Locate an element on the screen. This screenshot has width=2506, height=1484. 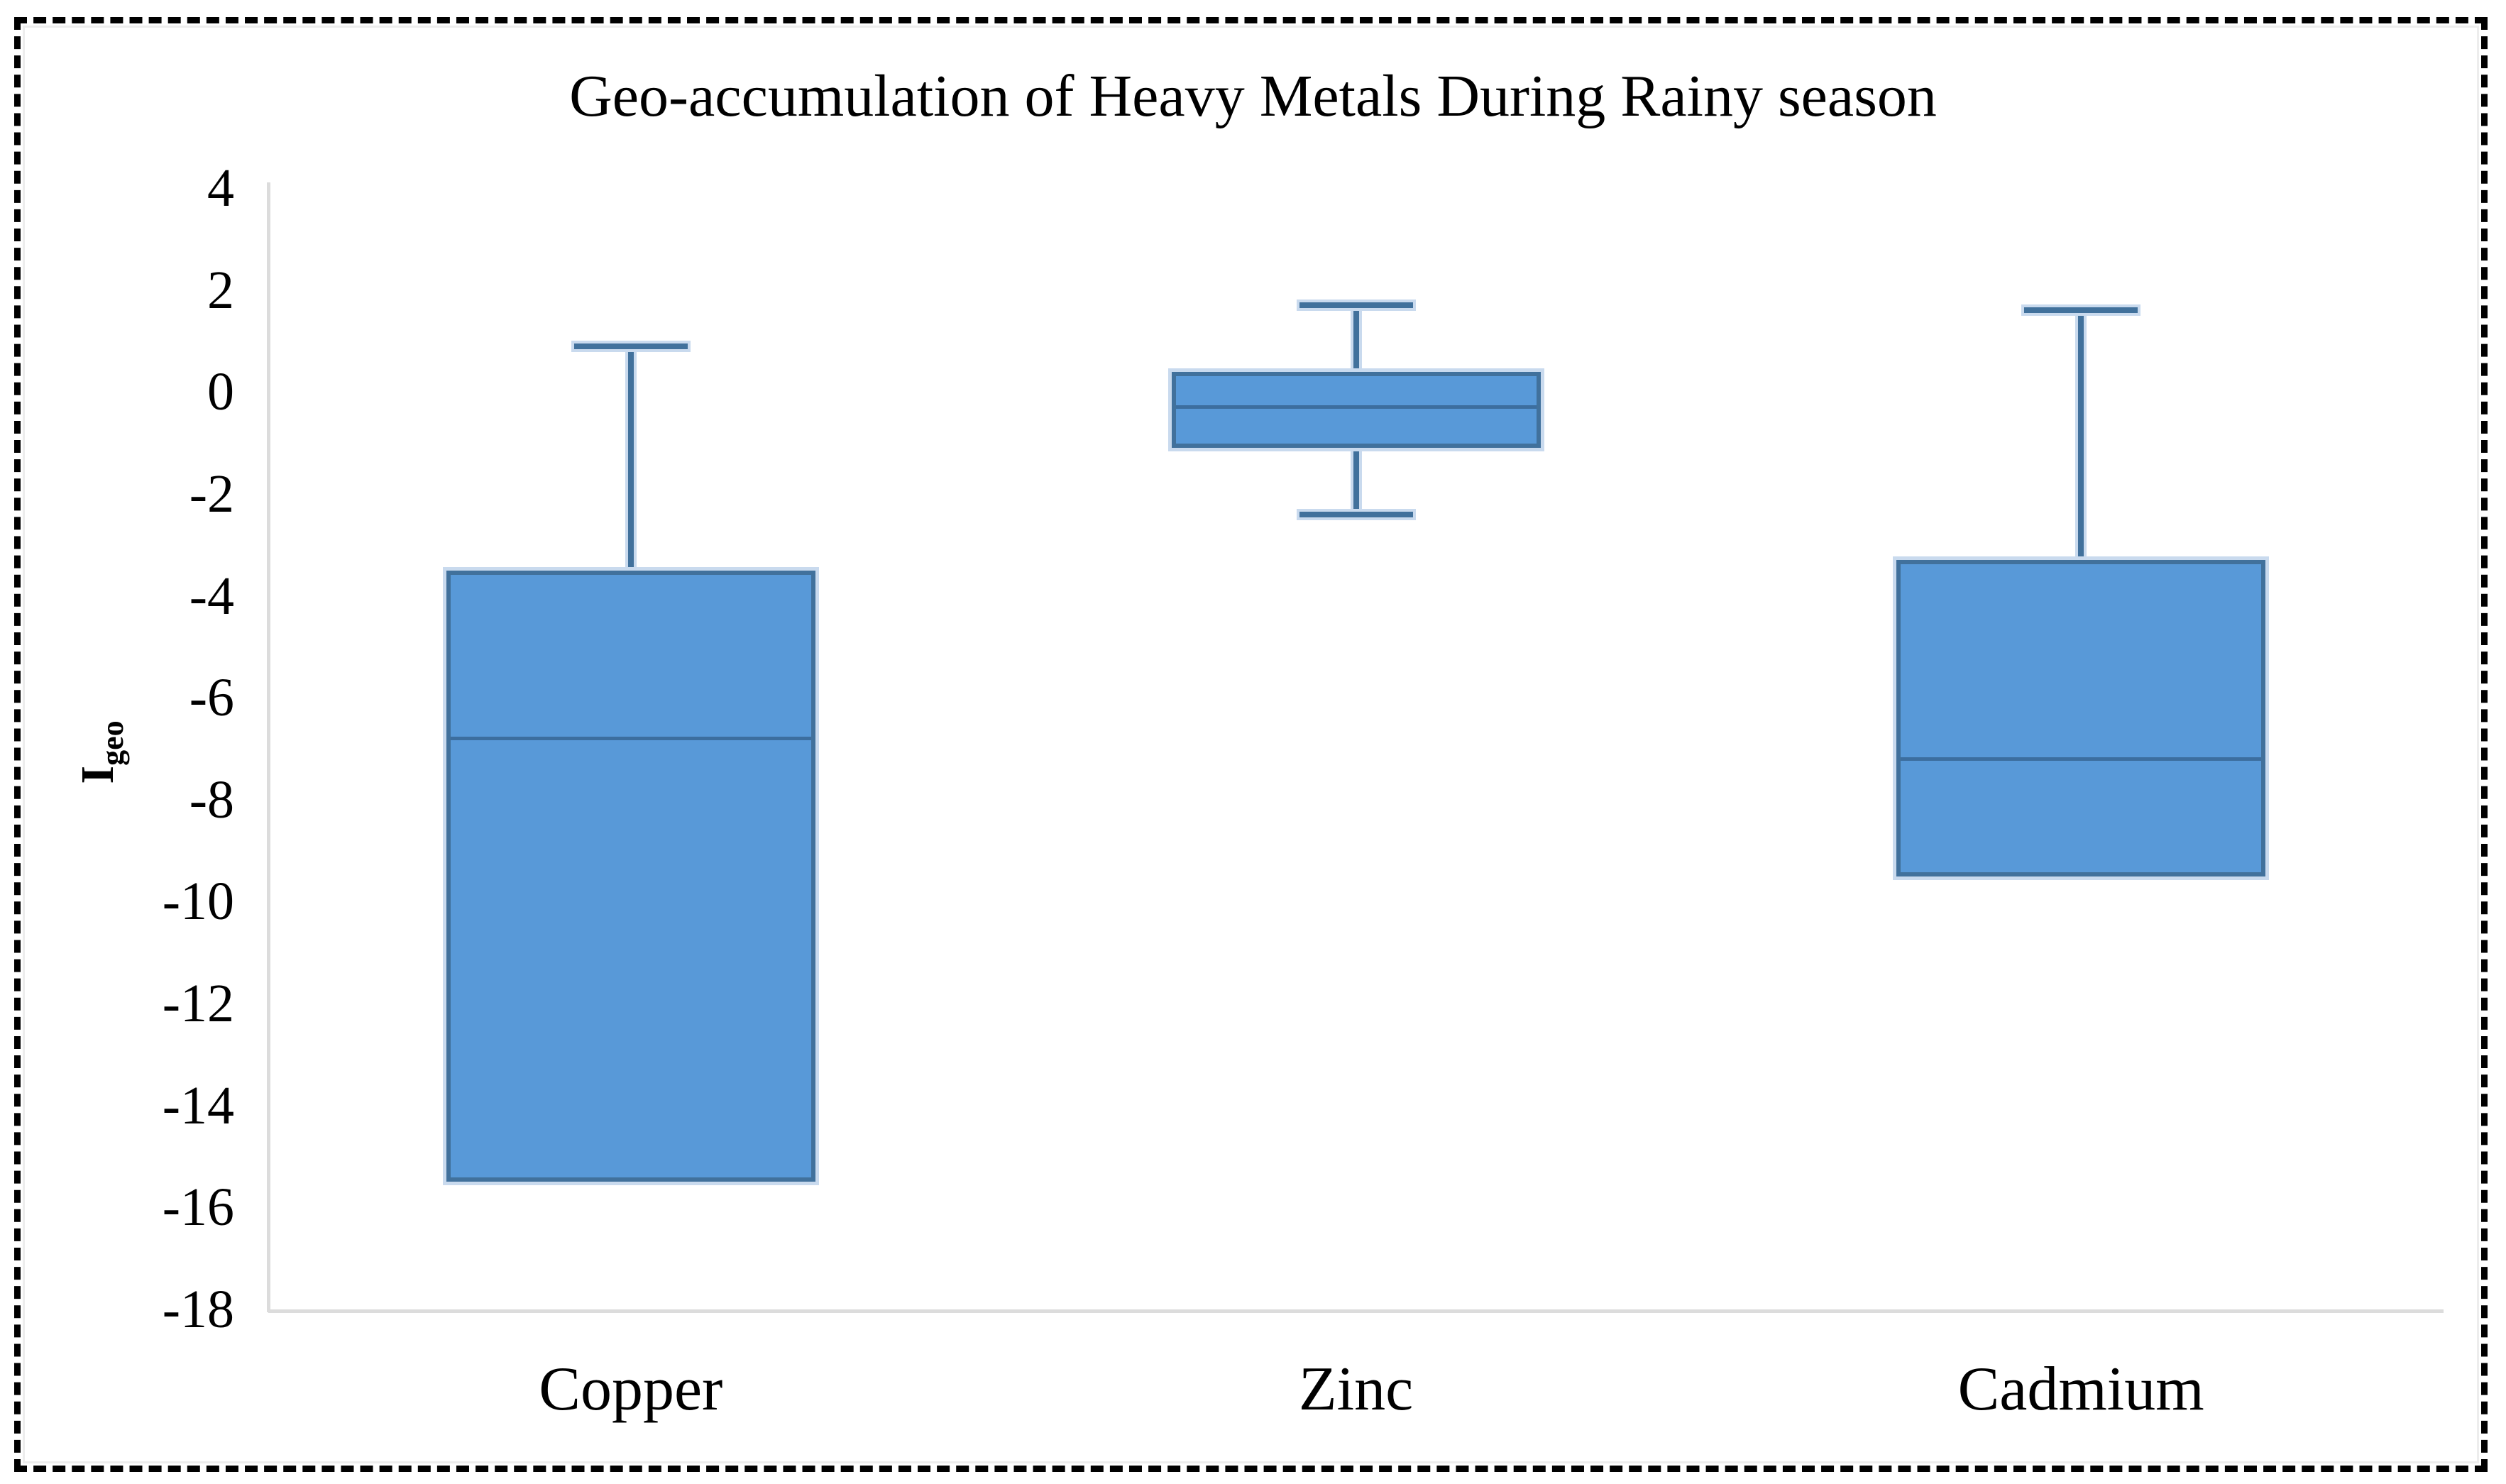
y-tick-label: -16 is located at coordinates (198, 1207).